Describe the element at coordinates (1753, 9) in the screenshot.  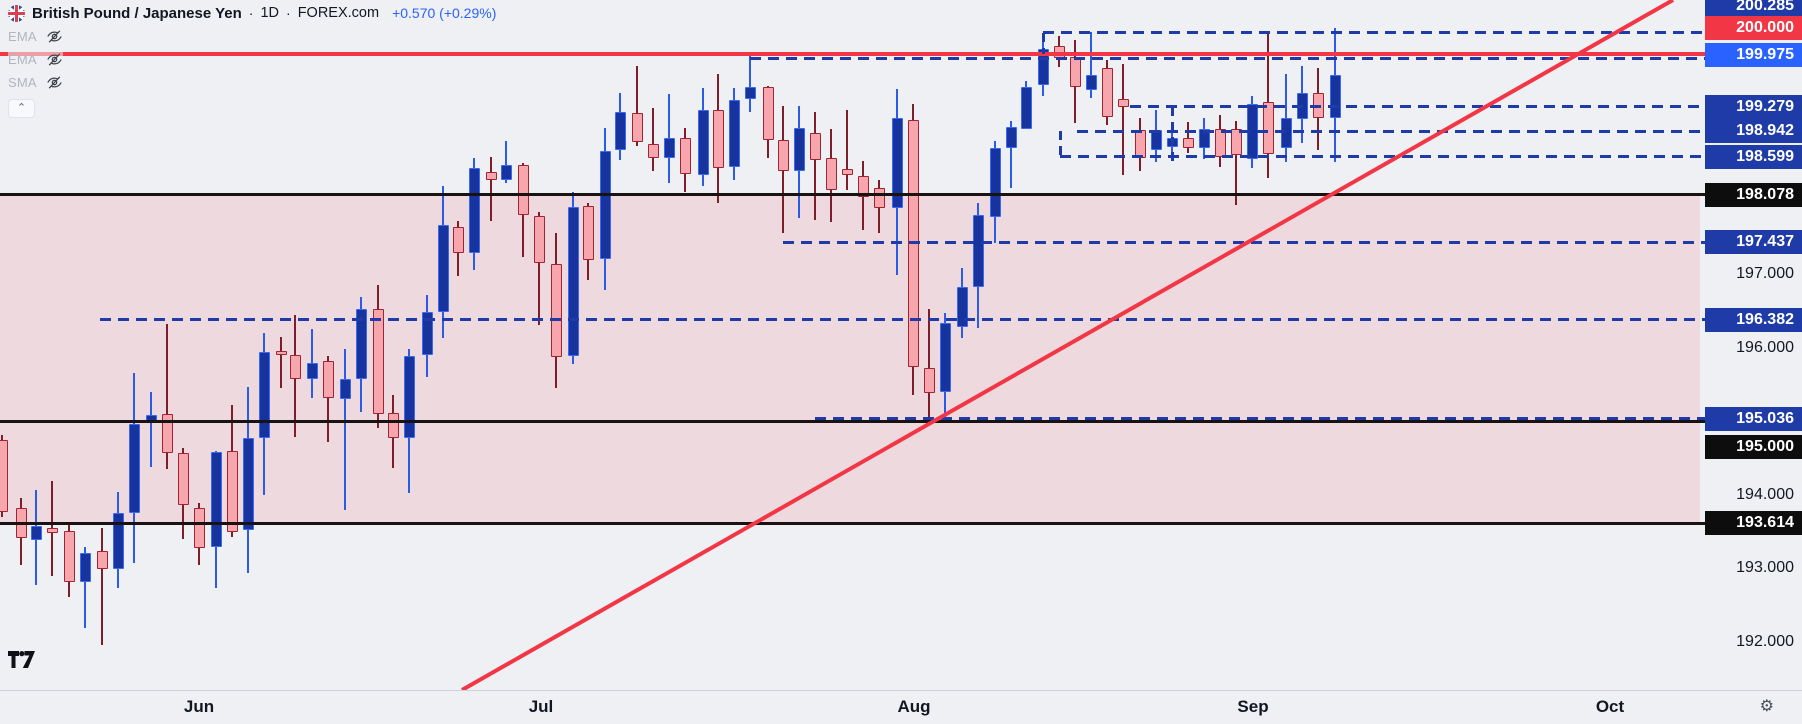
I see `price-level-label-navy: 200.285` at that location.